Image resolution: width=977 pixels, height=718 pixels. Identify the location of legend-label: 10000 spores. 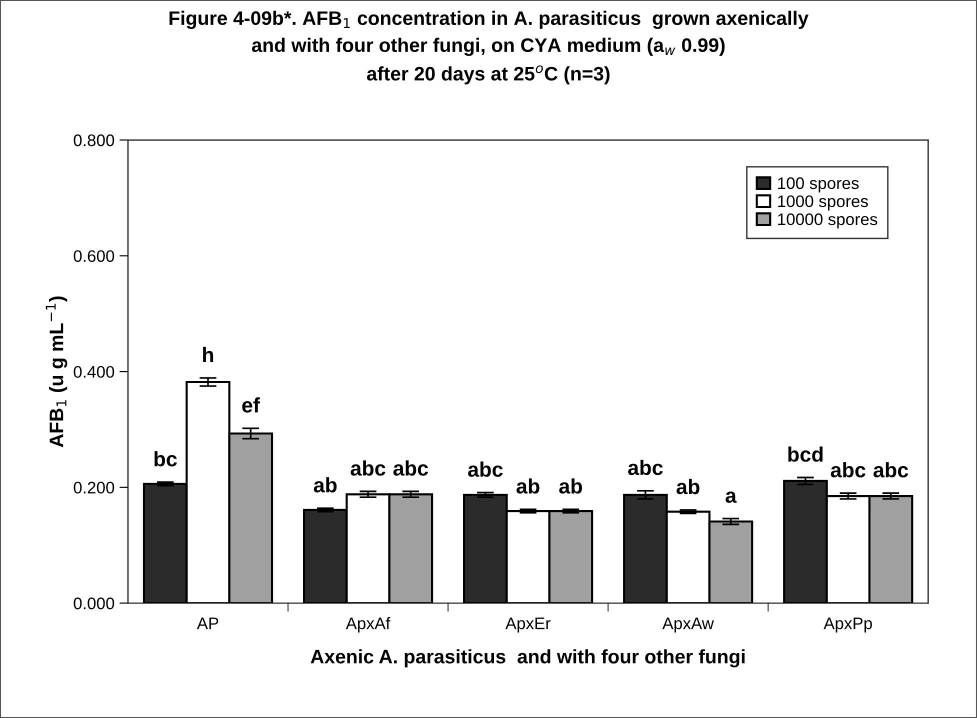
(828, 220).